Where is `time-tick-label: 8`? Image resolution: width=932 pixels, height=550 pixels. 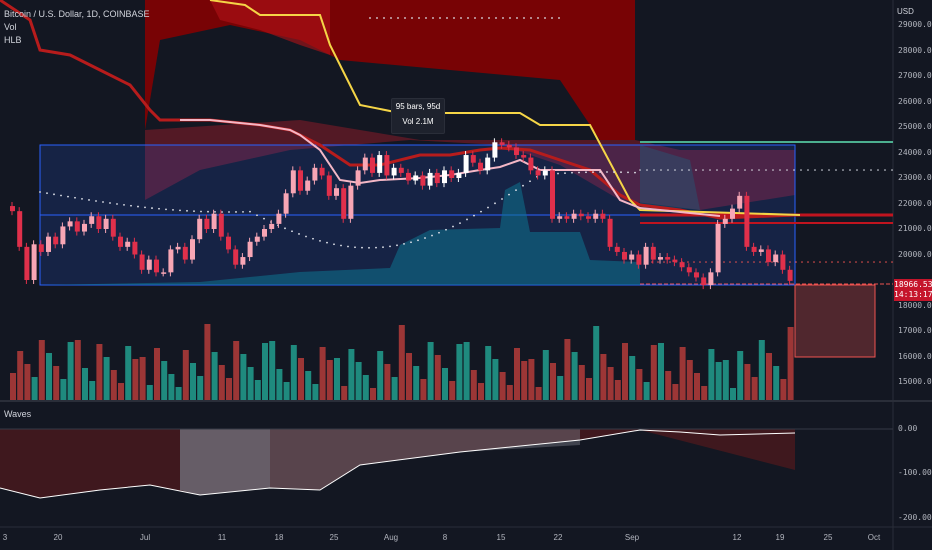 time-tick-label: 8 is located at coordinates (445, 537).